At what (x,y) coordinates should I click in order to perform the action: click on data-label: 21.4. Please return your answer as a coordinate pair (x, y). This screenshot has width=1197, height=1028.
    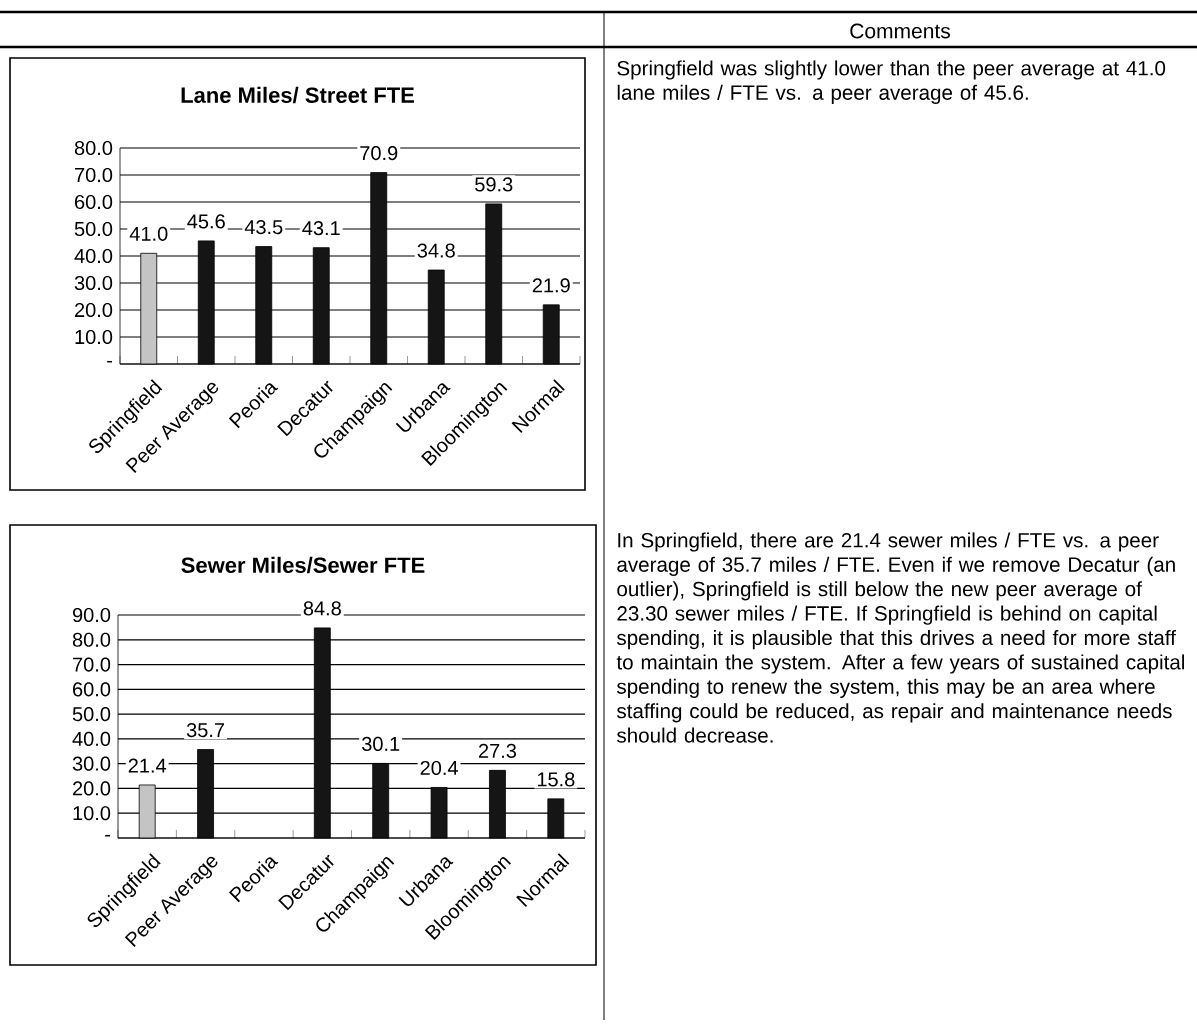
    Looking at the image, I should click on (147, 765).